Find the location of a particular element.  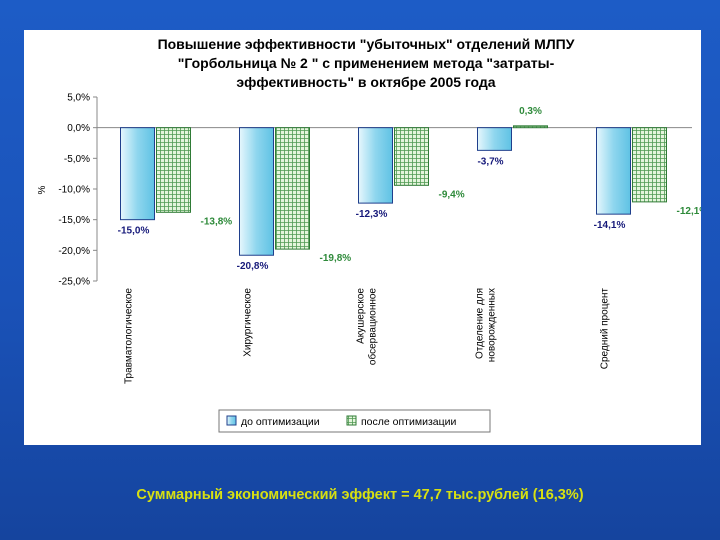

data-label: -20,8% is located at coordinates (253, 266).